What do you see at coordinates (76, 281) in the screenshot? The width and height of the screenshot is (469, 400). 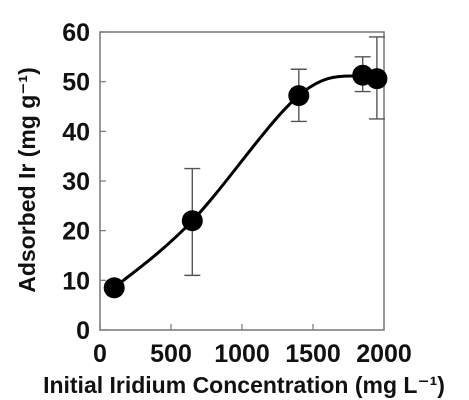 I see `y-tick-label: 10` at bounding box center [76, 281].